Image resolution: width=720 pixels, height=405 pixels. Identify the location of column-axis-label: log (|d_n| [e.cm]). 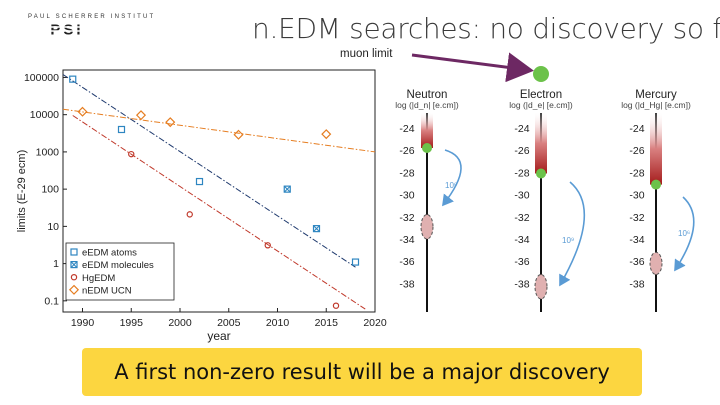
(427, 105).